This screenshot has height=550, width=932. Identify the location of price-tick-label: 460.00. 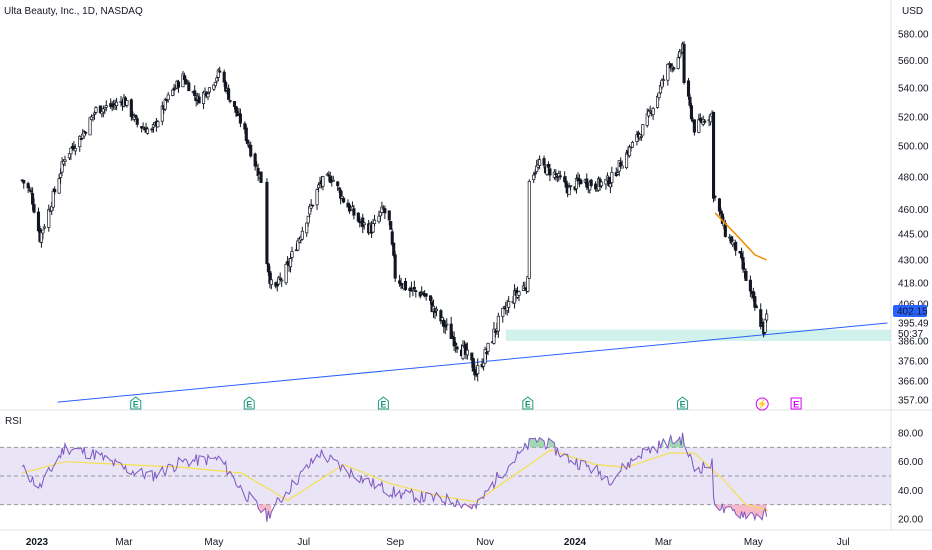
(913, 210).